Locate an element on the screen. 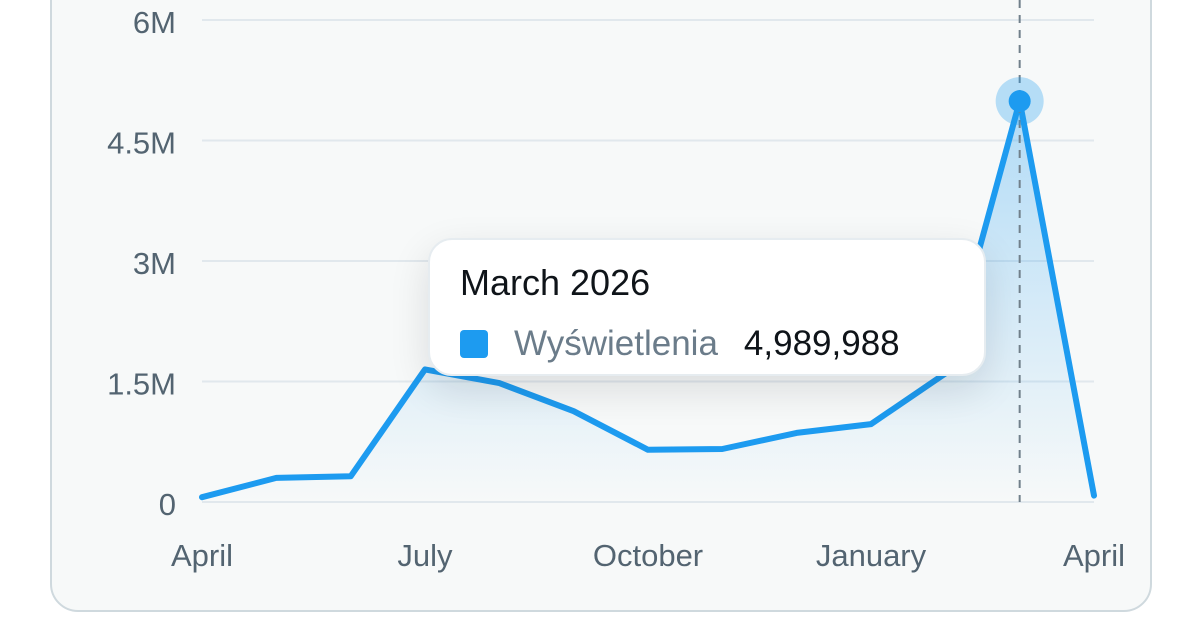  tooltip-series-label: Wyświetlenia is located at coordinates (616, 343).